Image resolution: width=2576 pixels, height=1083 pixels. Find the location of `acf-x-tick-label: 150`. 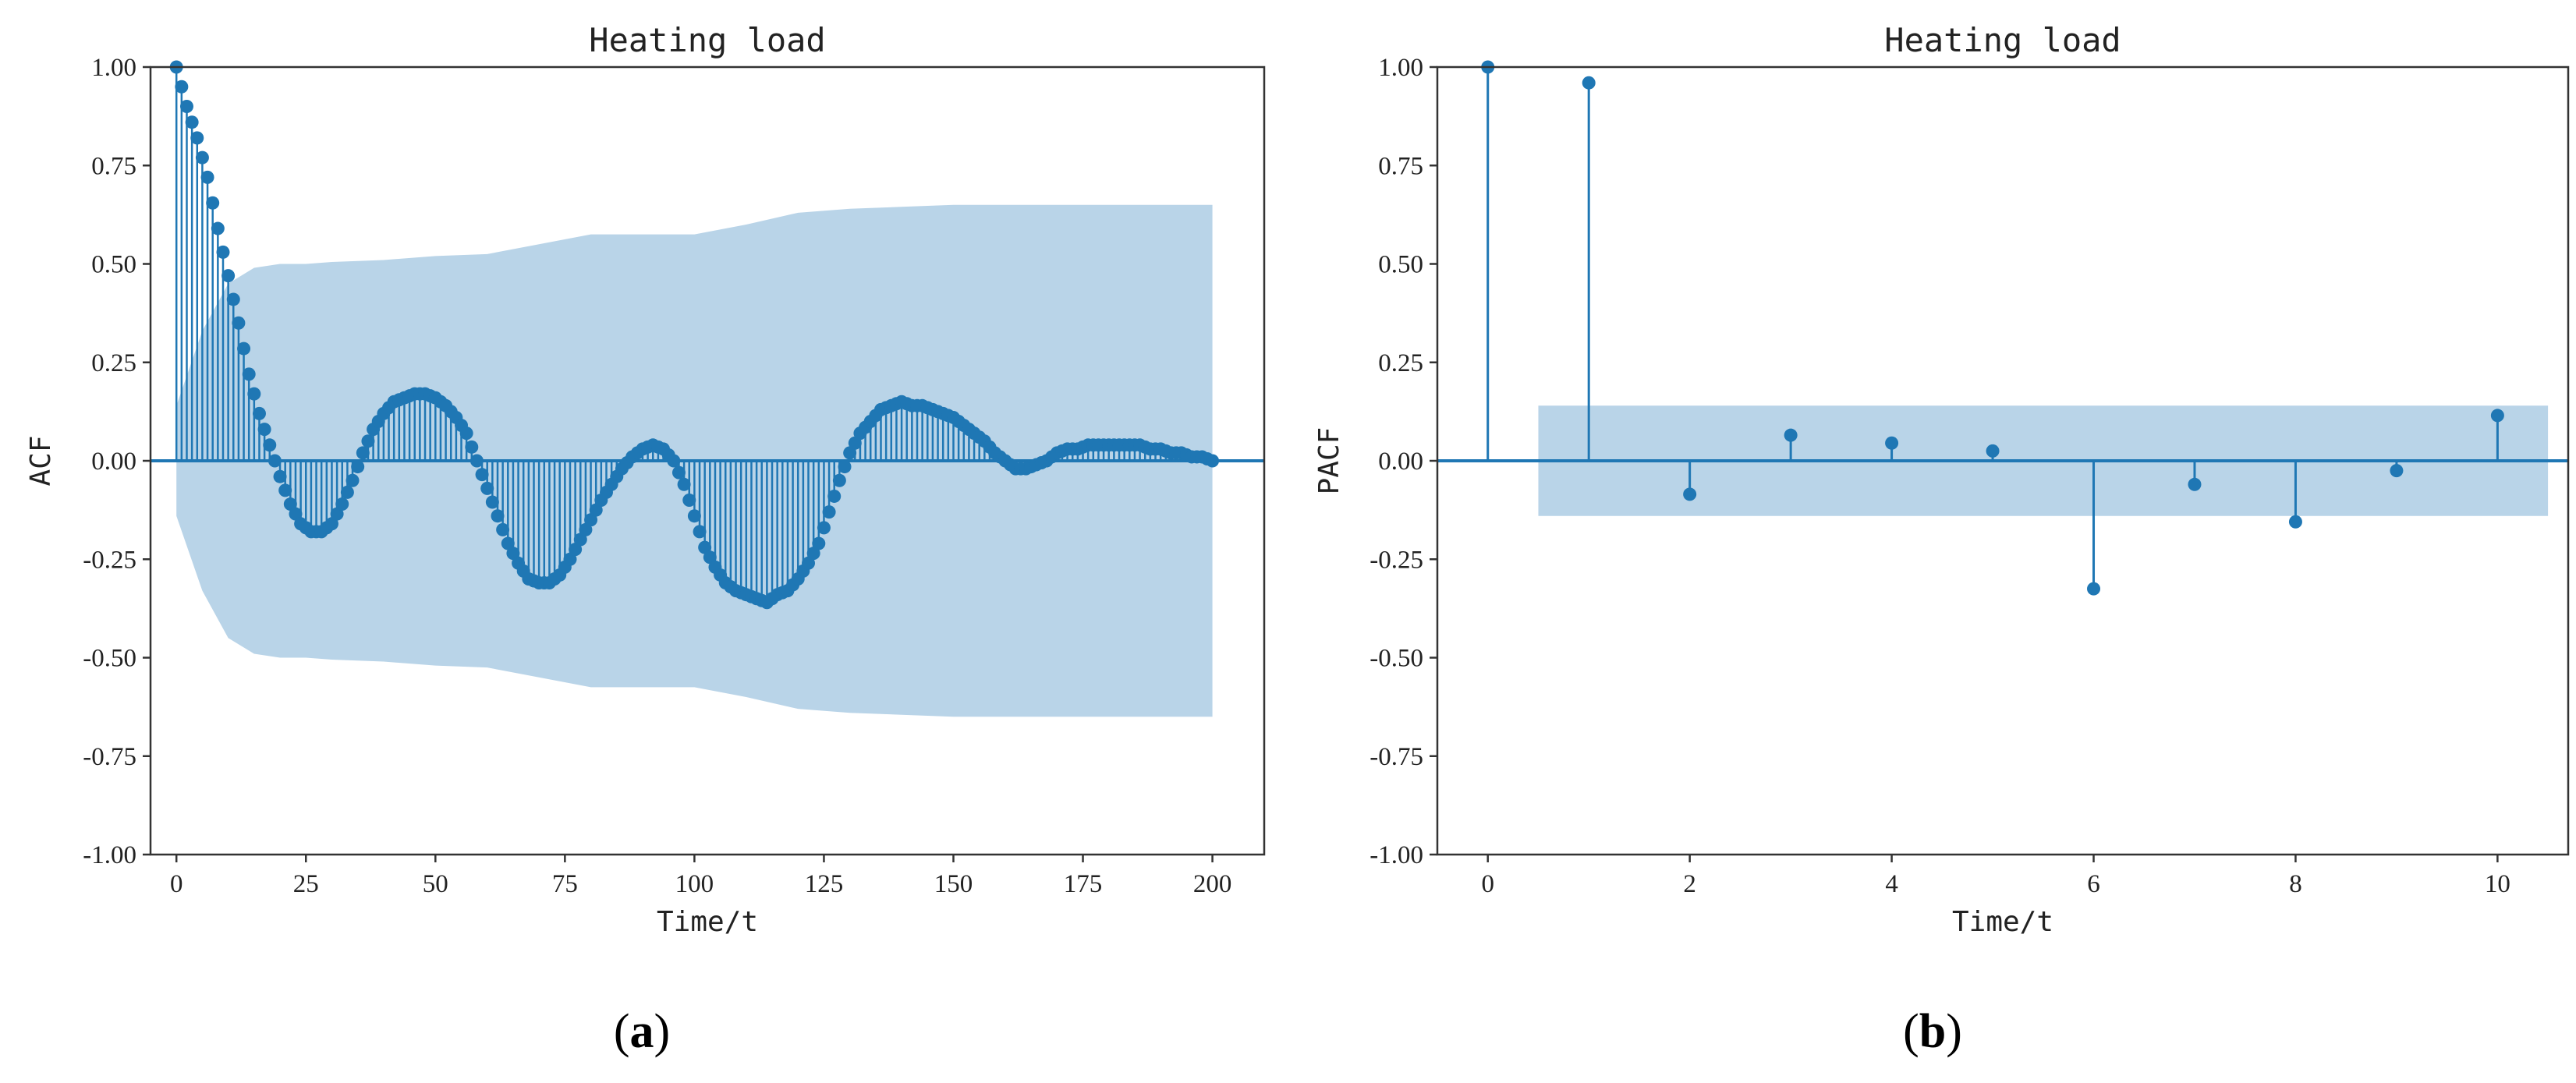

acf-x-tick-label: 150 is located at coordinates (953, 884).